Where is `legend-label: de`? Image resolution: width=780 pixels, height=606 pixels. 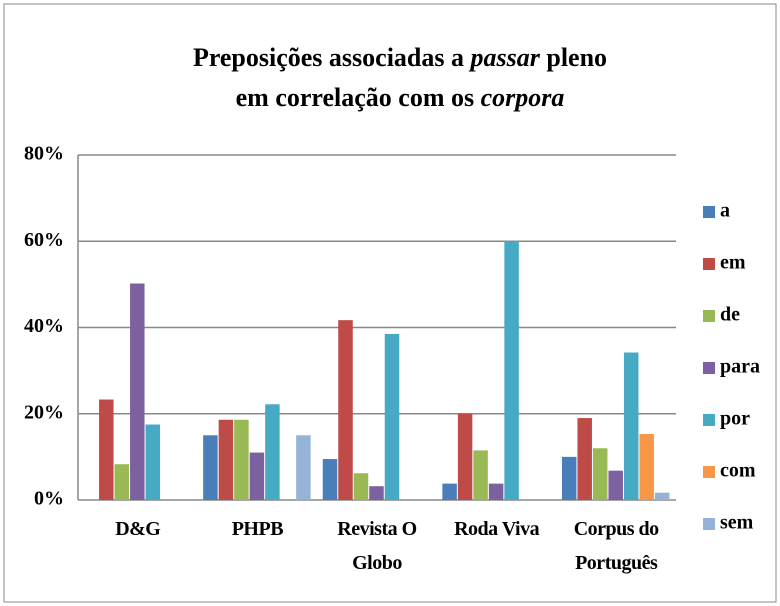
legend-label: de is located at coordinates (730, 315).